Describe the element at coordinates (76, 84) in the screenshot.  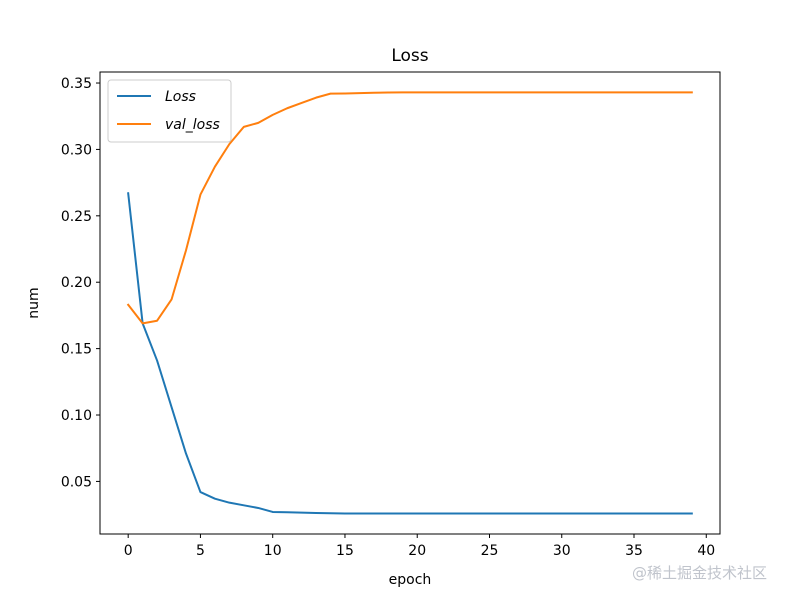
I see `y-tick-label: 0.35` at that location.